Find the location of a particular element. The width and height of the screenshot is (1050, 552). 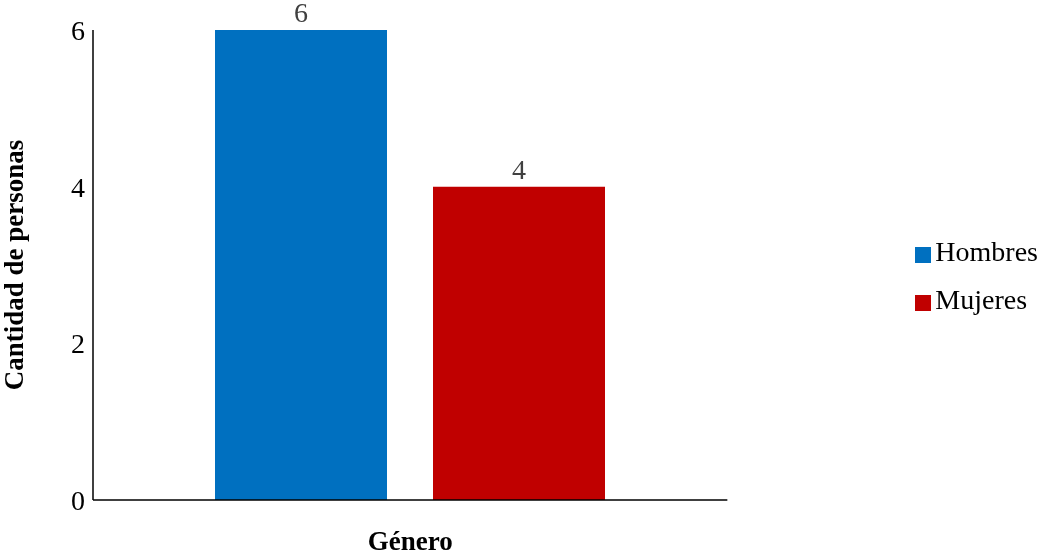

legend-label: Mujeres is located at coordinates (981, 299).